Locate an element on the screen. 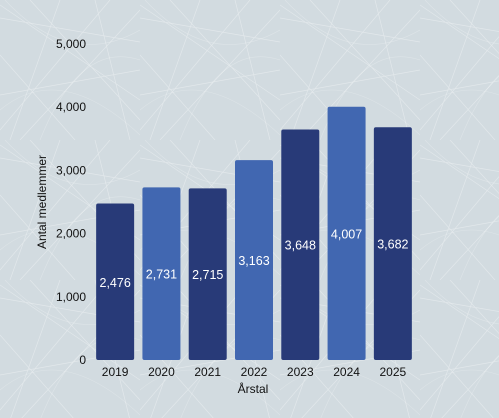 The image size is (499, 418). data-label-2024: 4,007 is located at coordinates (346, 234).